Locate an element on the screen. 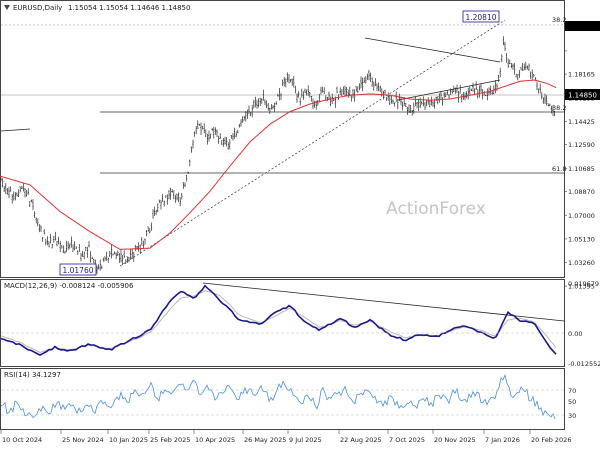  rsi-tick-50: 50 is located at coordinates (572, 402).